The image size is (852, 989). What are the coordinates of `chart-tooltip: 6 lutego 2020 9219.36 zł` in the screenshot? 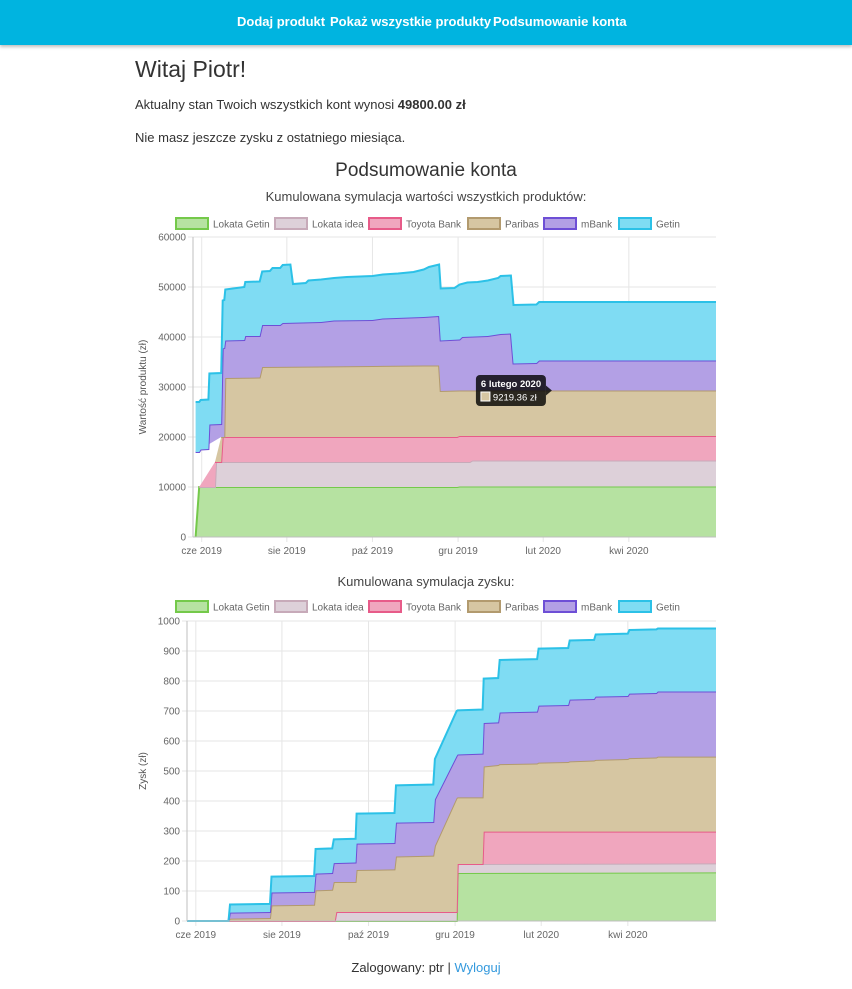 It's located at (513, 390).